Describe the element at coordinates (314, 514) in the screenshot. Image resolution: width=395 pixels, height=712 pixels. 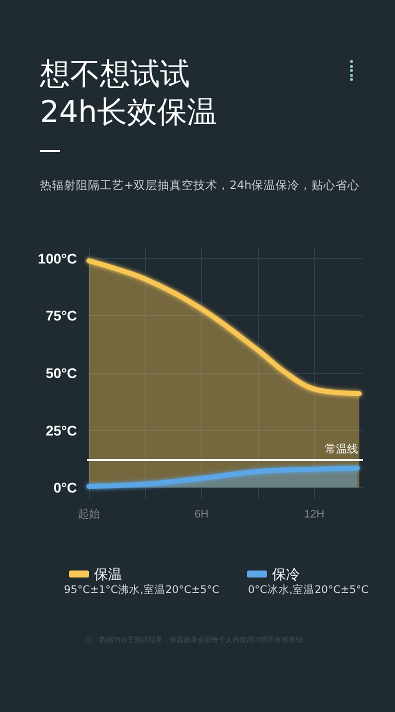
I see `x-tick-label: 12H` at that location.